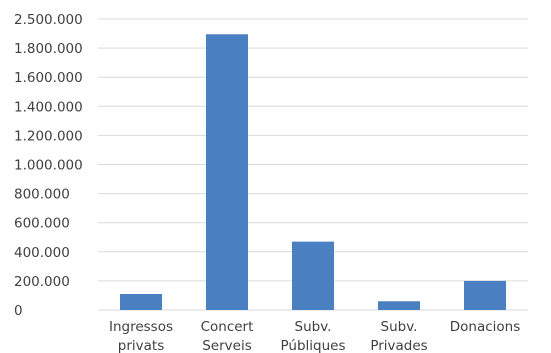  I want to click on x-category-label: Subv. Públiques, so click(313, 336).